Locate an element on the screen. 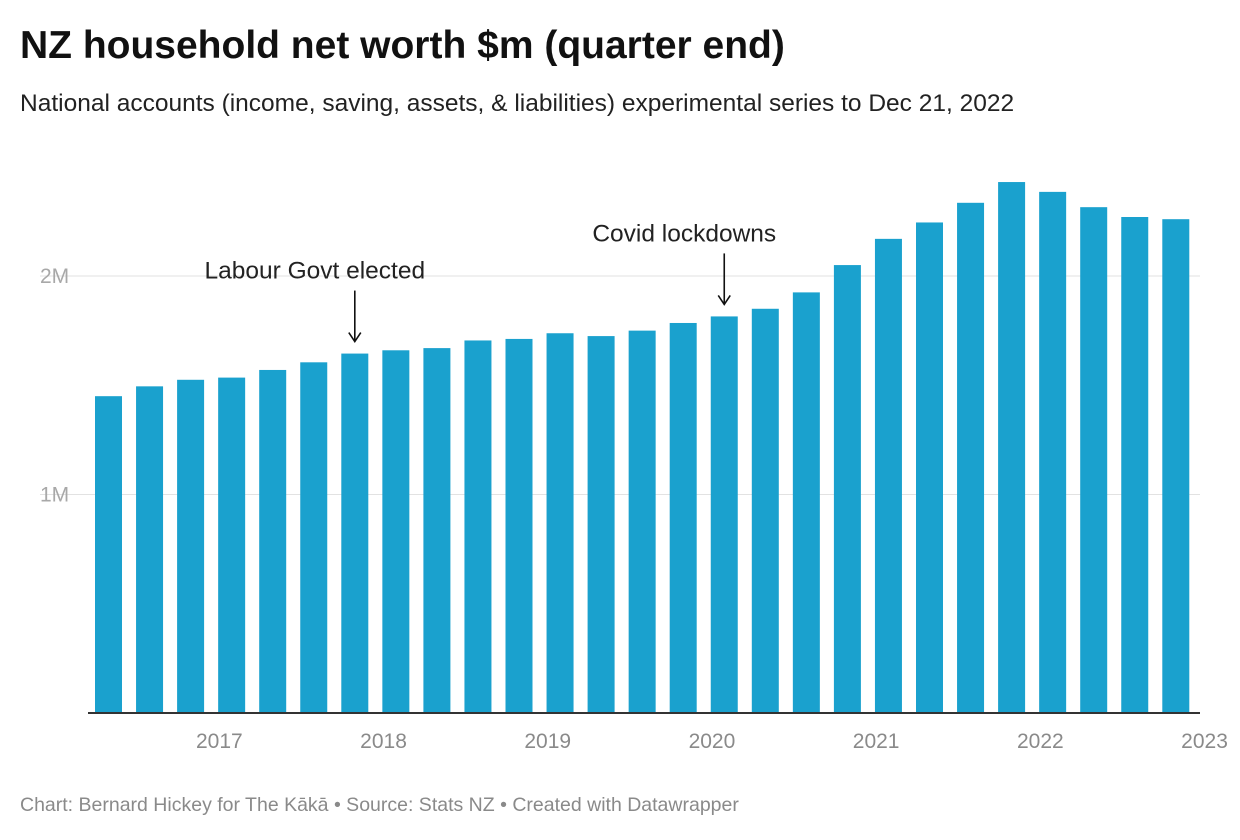 Image resolution: width=1240 pixels, height=840 pixels. annotation-label: Labour Govt elected is located at coordinates (314, 271).